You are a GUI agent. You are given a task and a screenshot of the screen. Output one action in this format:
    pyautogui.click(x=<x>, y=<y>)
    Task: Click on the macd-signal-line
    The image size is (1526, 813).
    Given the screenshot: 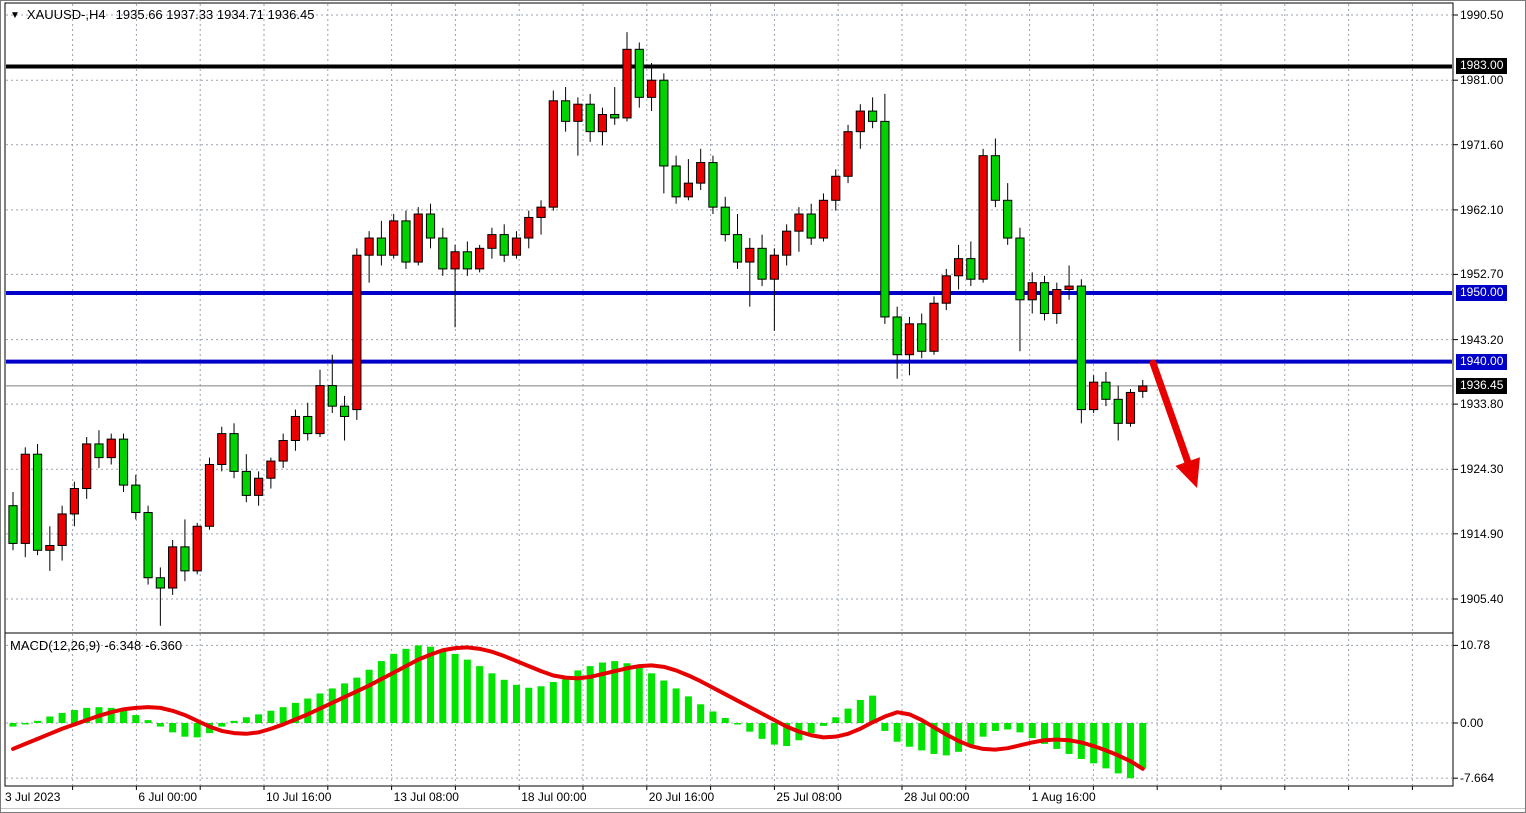 What is the action you would take?
    pyautogui.click(x=578, y=708)
    